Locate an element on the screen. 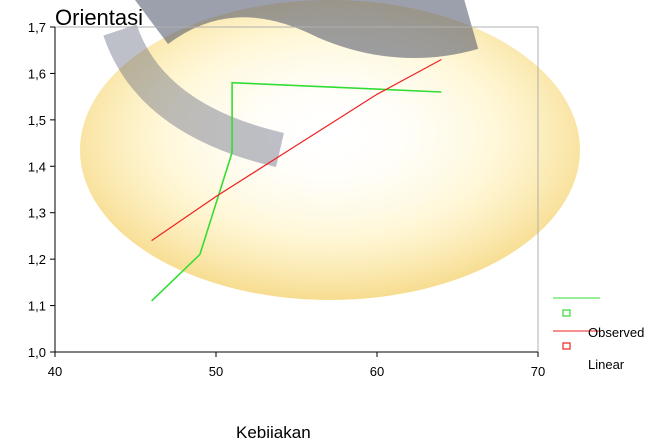  x-tick-label: 40 is located at coordinates (55, 371).